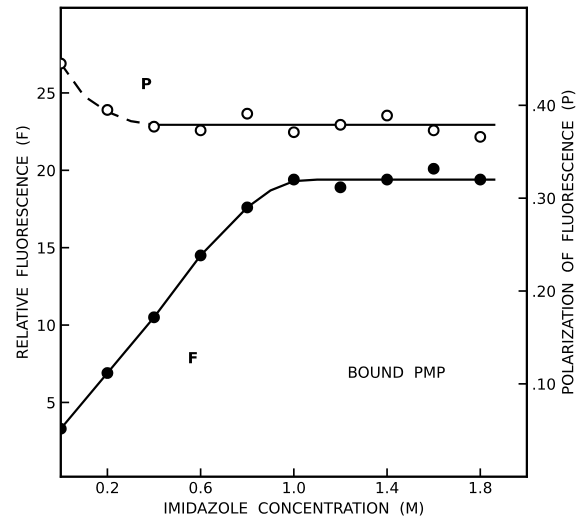 This screenshot has height=521, width=579. What do you see at coordinates (46, 93) in the screenshot?
I see `y-tick-label: 25` at bounding box center [46, 93].